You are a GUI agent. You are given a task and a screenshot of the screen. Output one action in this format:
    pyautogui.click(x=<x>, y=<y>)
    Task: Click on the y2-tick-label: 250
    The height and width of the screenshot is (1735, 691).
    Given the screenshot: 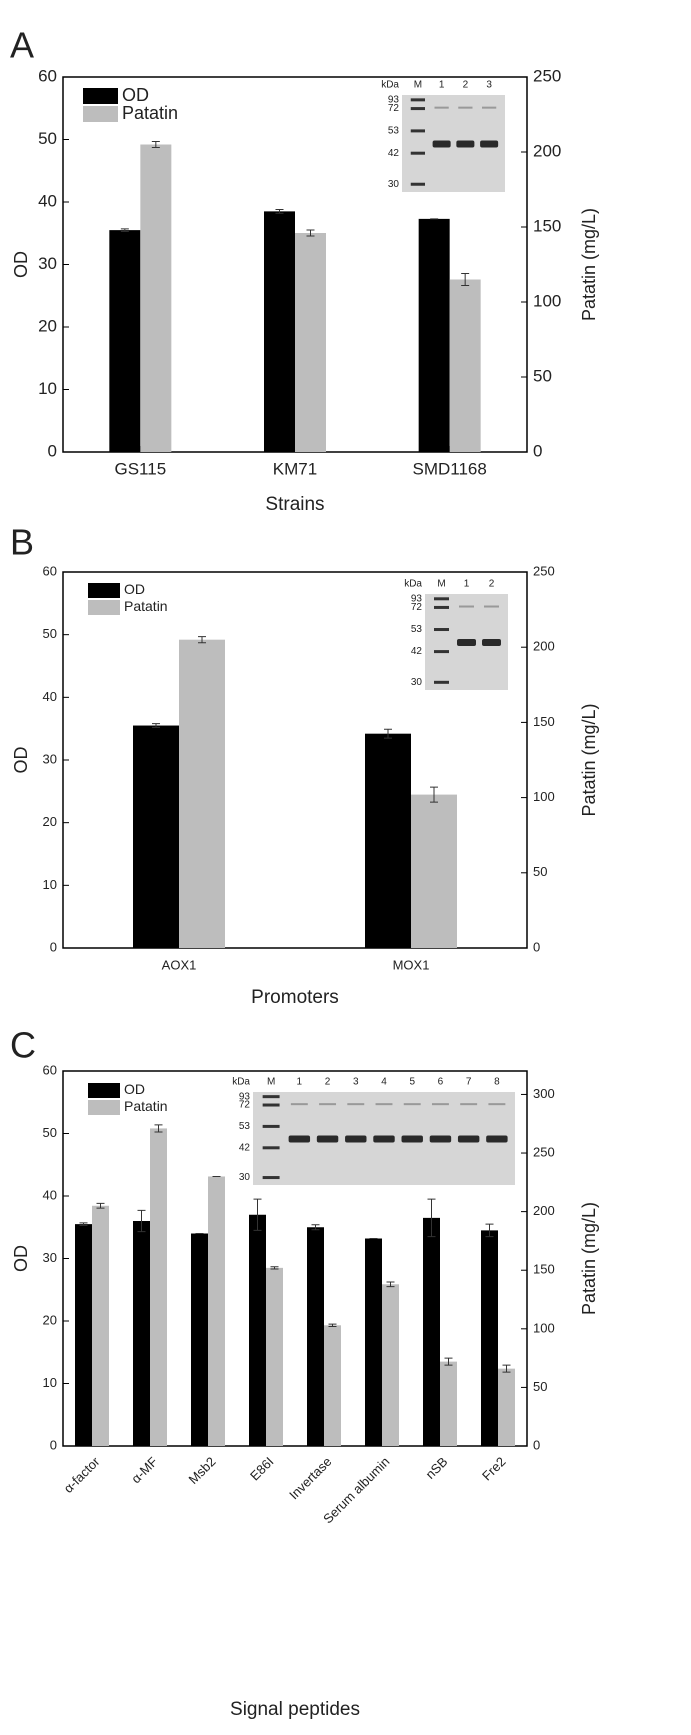 What is the action you would take?
    pyautogui.click(x=544, y=570)
    